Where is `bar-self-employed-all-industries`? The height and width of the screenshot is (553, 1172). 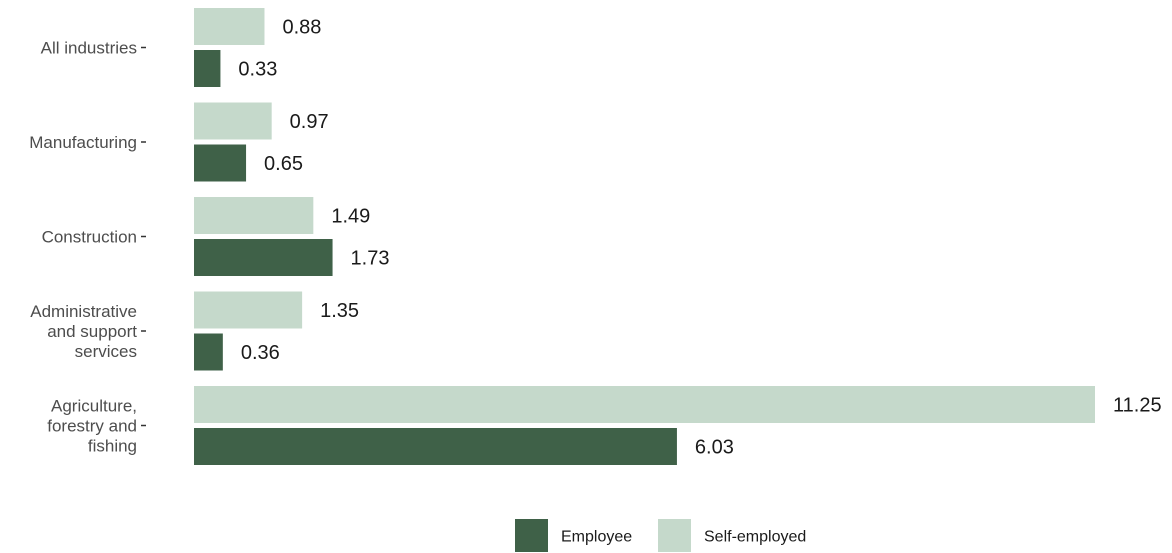 bar-self-employed-all-industries is located at coordinates (229, 26).